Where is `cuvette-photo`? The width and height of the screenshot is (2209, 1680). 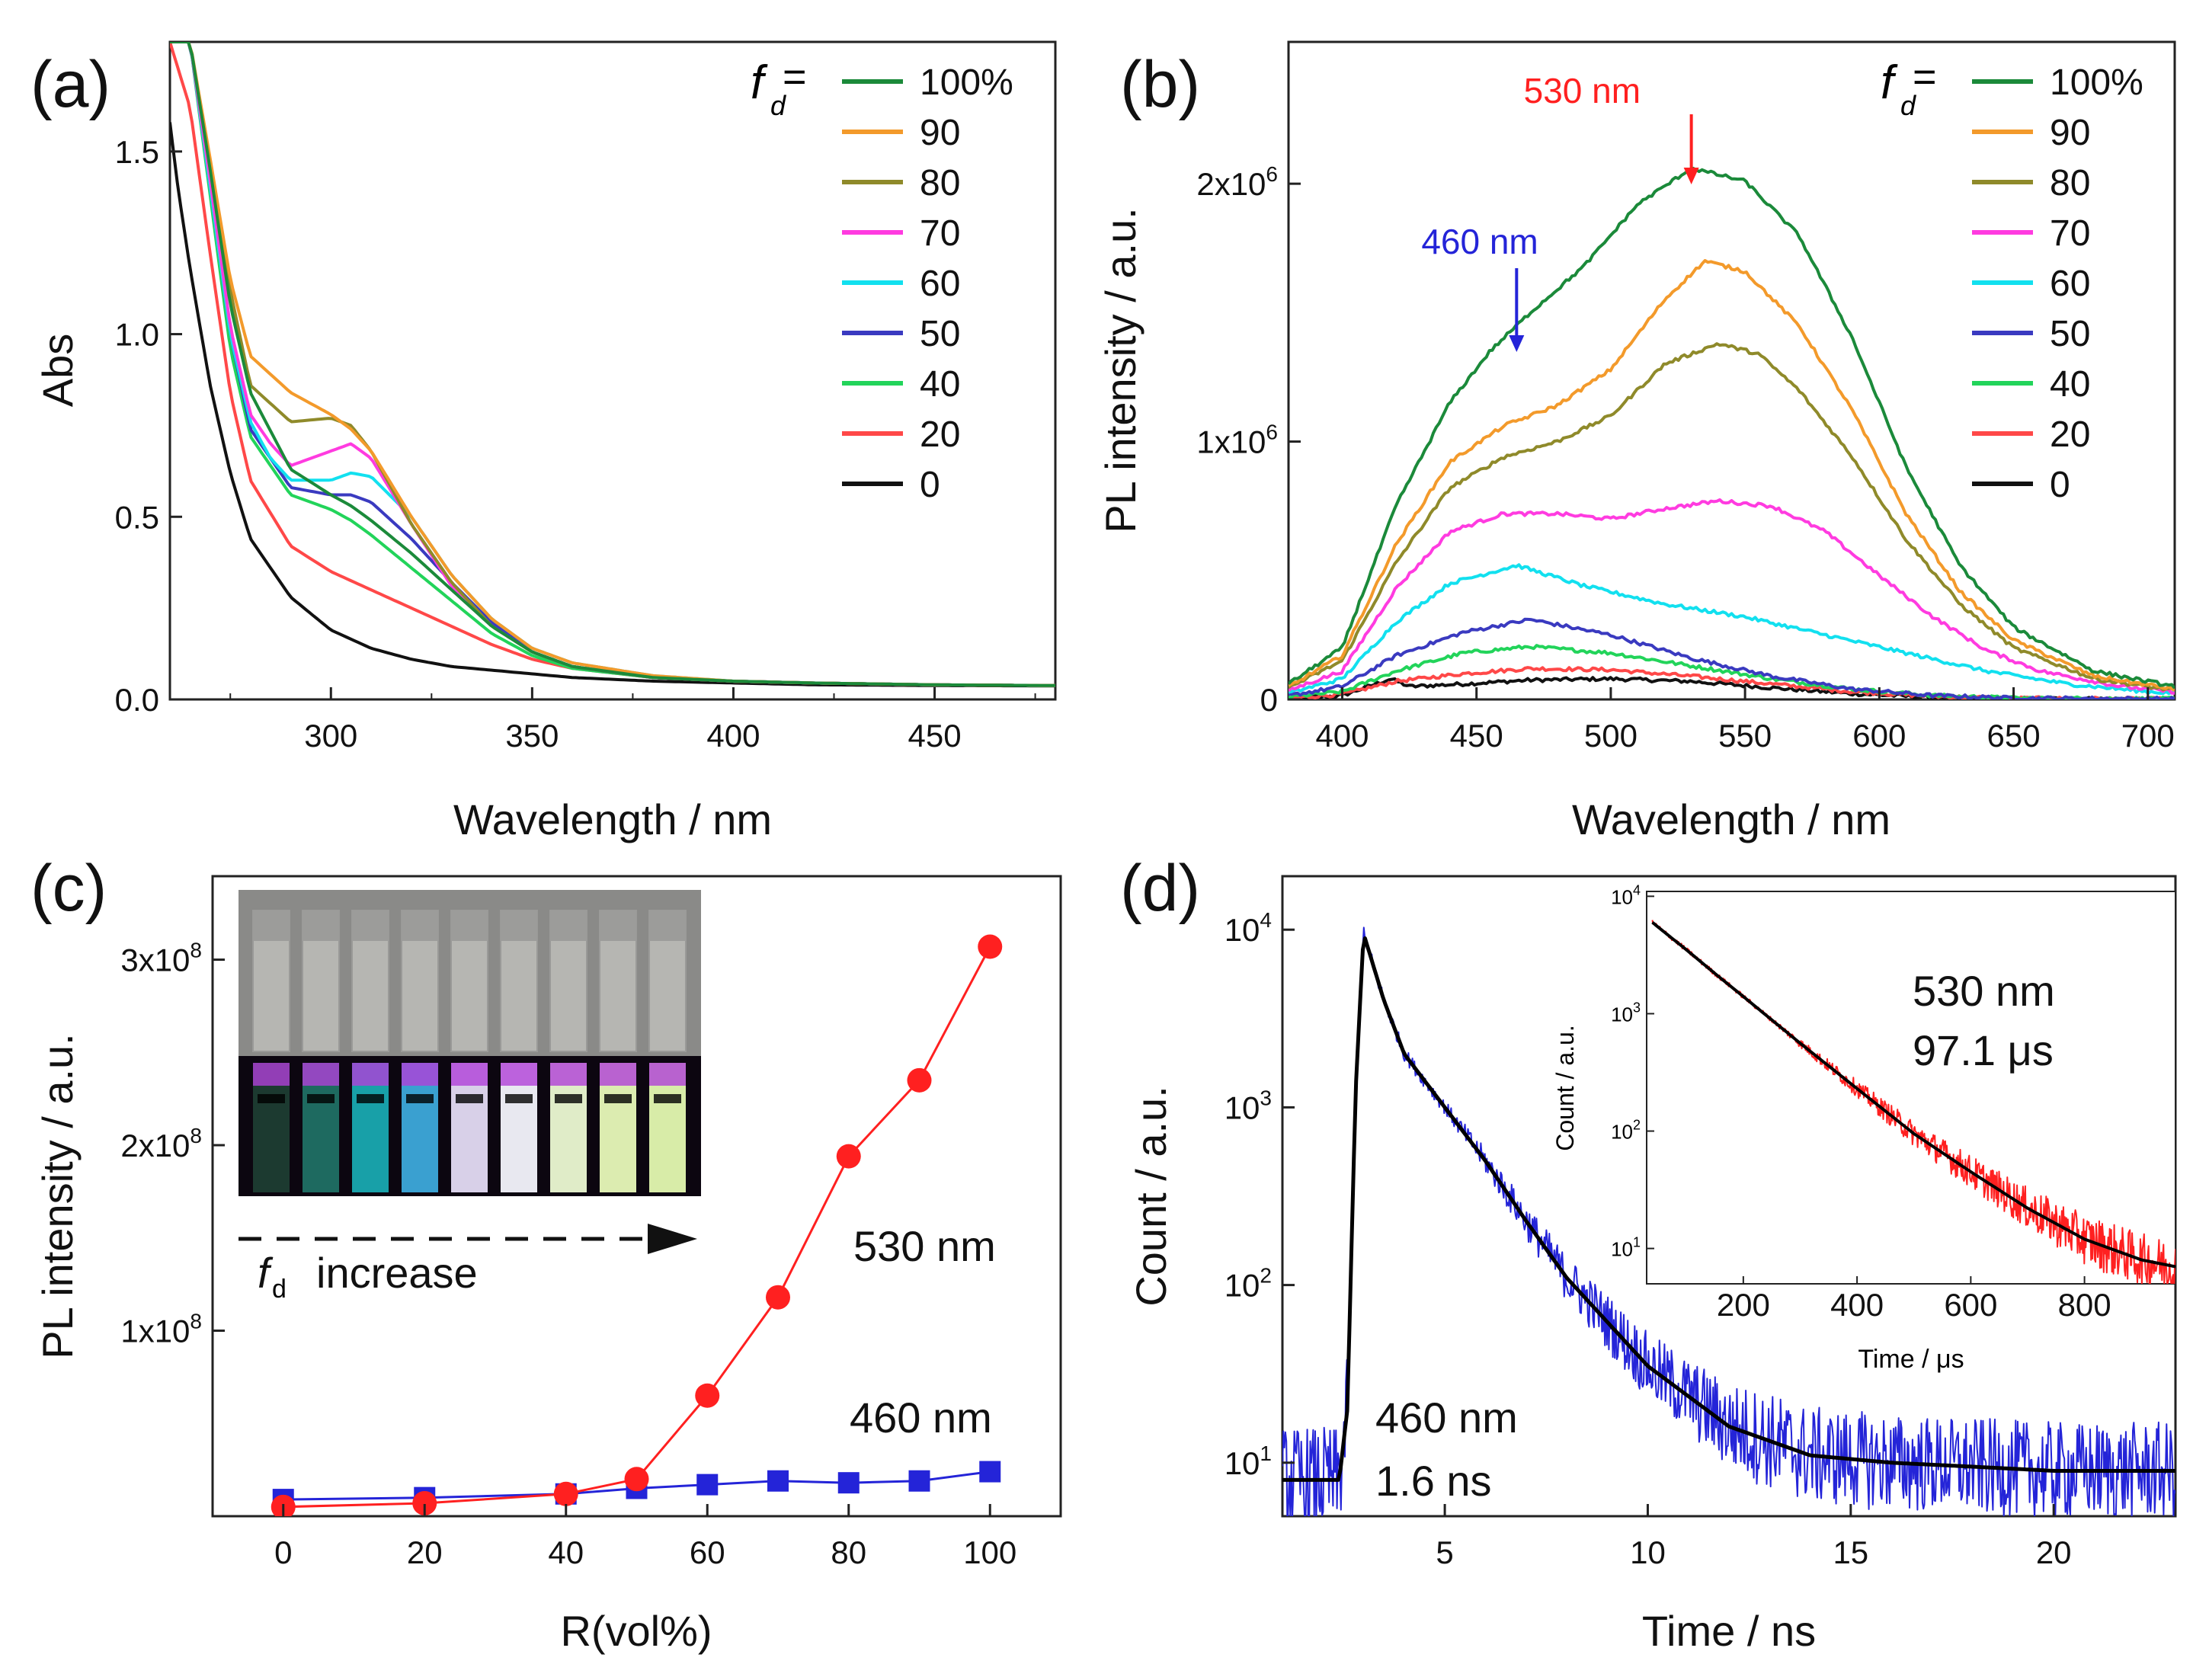 cuvette-photo is located at coordinates (470, 1043).